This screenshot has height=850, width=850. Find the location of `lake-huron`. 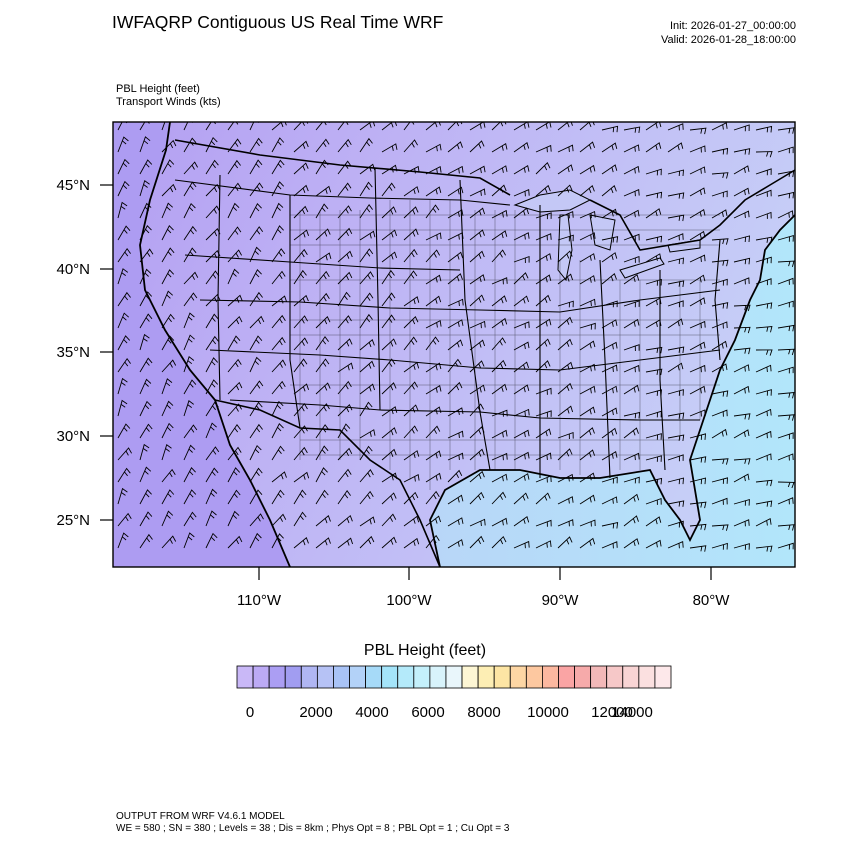

lake-huron is located at coordinates (602, 232).